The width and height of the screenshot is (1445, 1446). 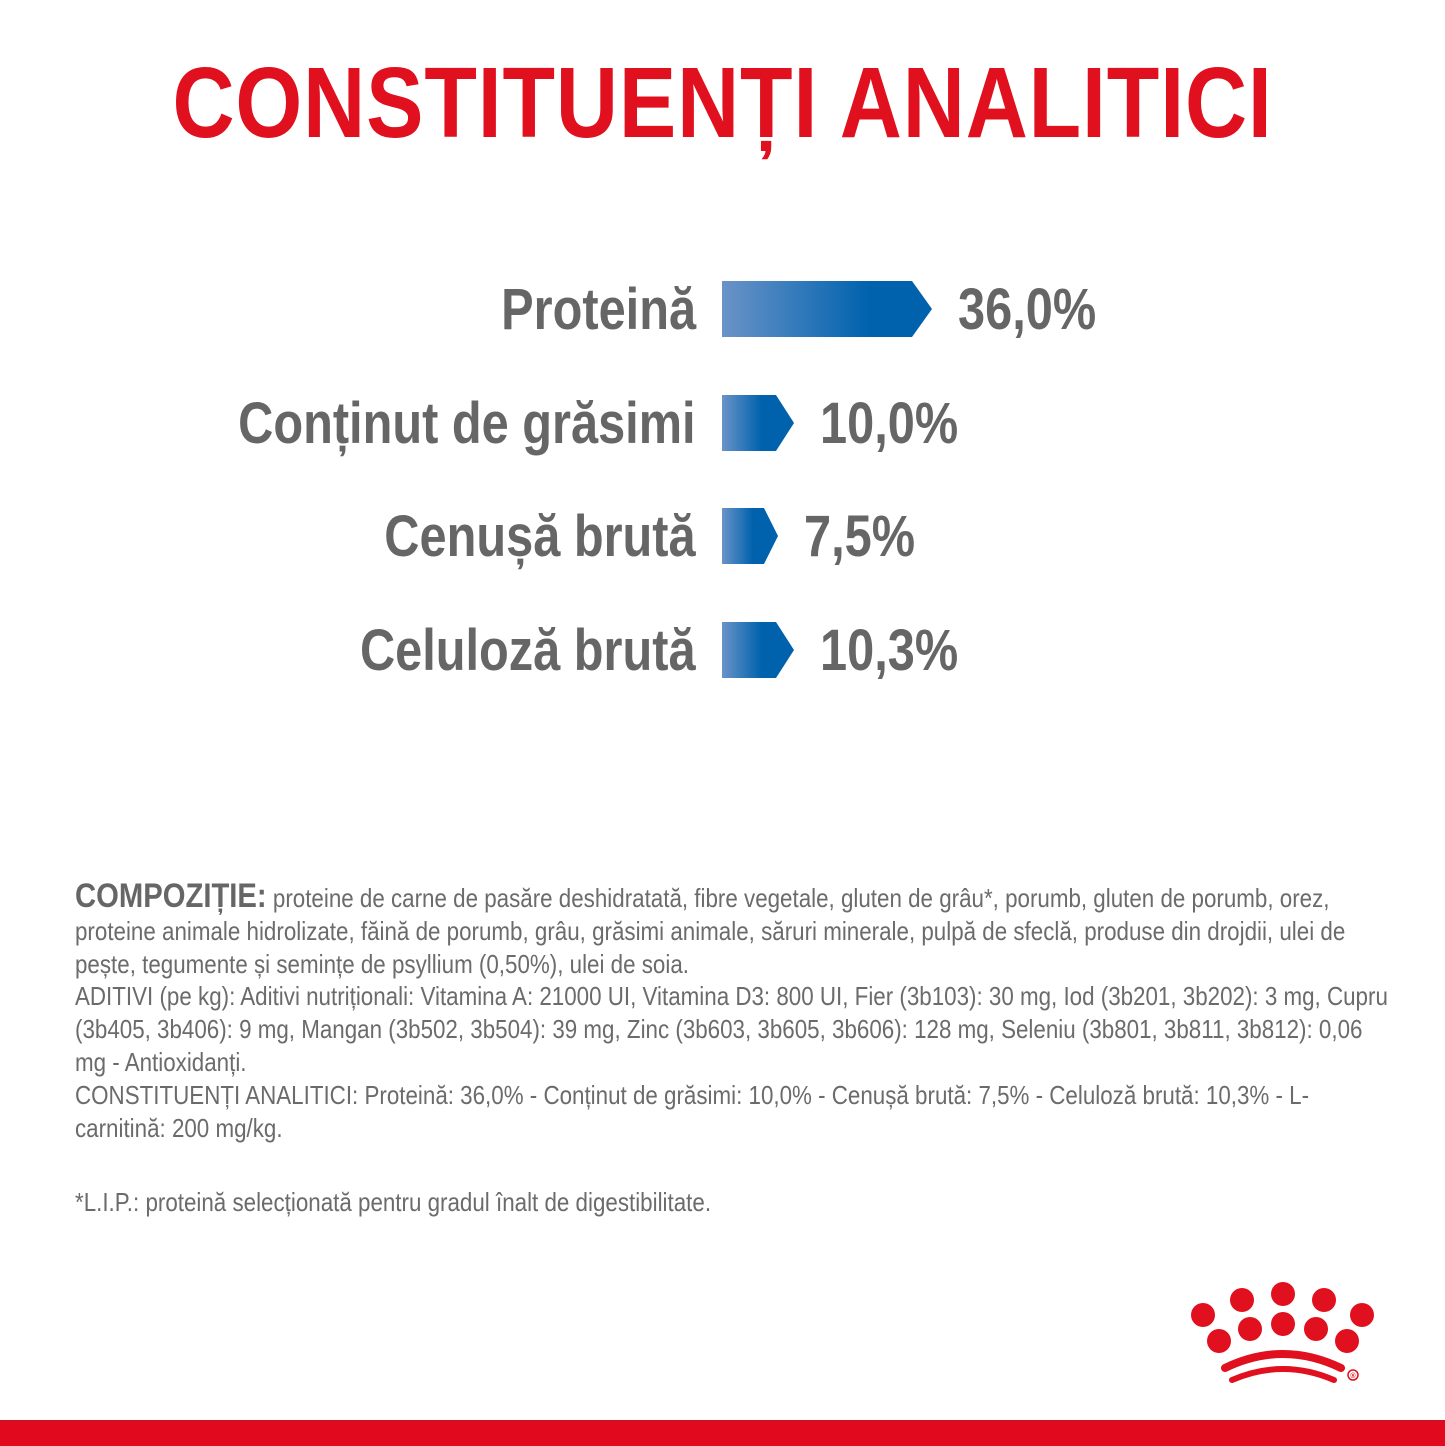 I want to click on registered-mark: ®, so click(x=1353, y=1376).